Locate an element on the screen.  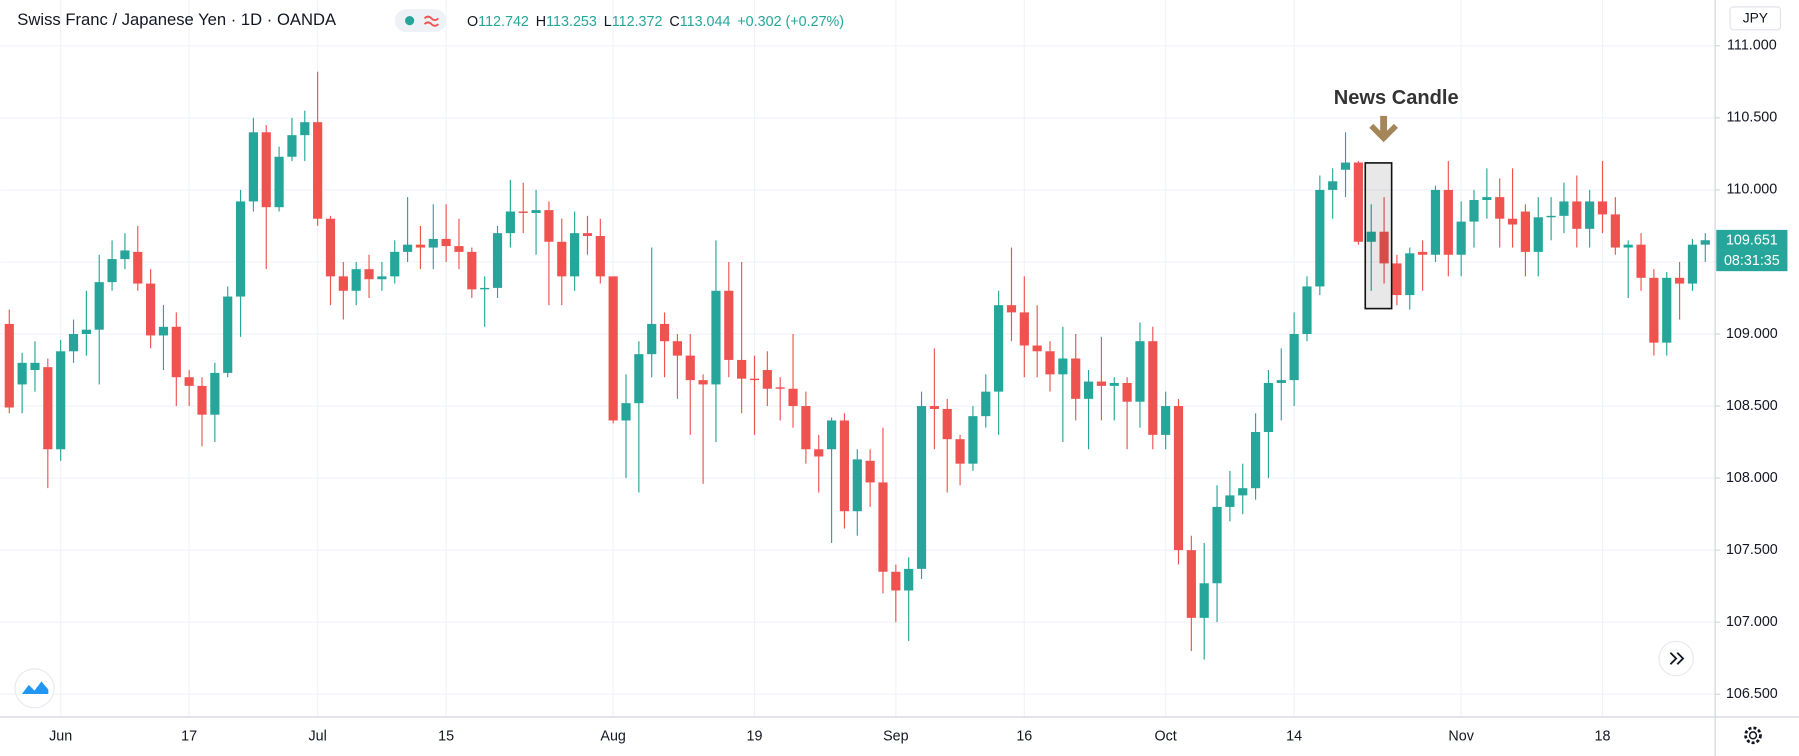
annotation-box is located at coordinates (1378, 236).